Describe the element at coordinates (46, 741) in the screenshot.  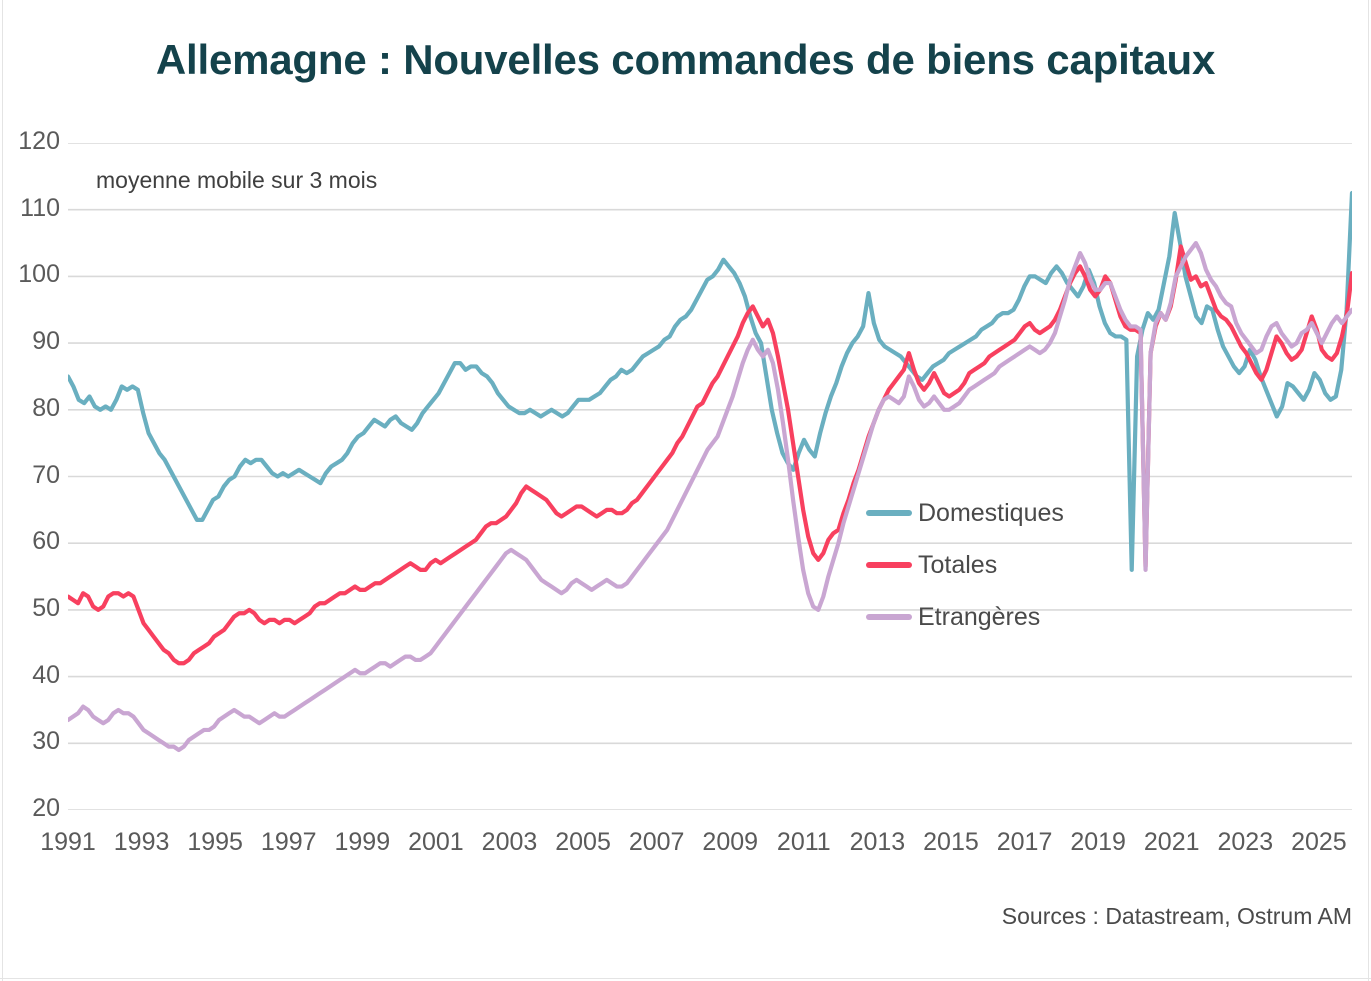
I see `y-tick-label: 30` at that location.